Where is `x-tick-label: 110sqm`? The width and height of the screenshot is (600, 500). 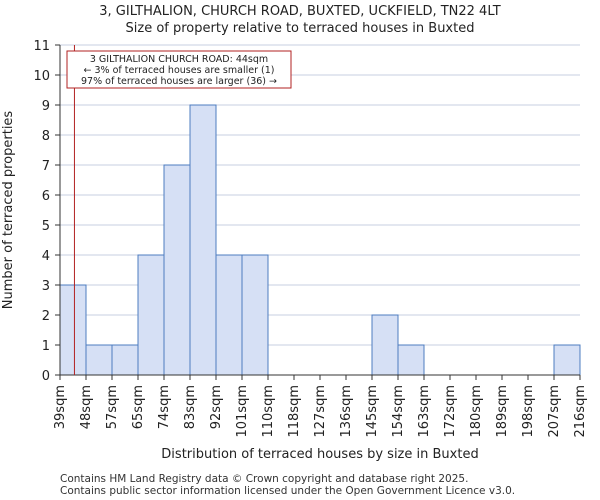 x-tick-label: 110sqm is located at coordinates (268, 411).